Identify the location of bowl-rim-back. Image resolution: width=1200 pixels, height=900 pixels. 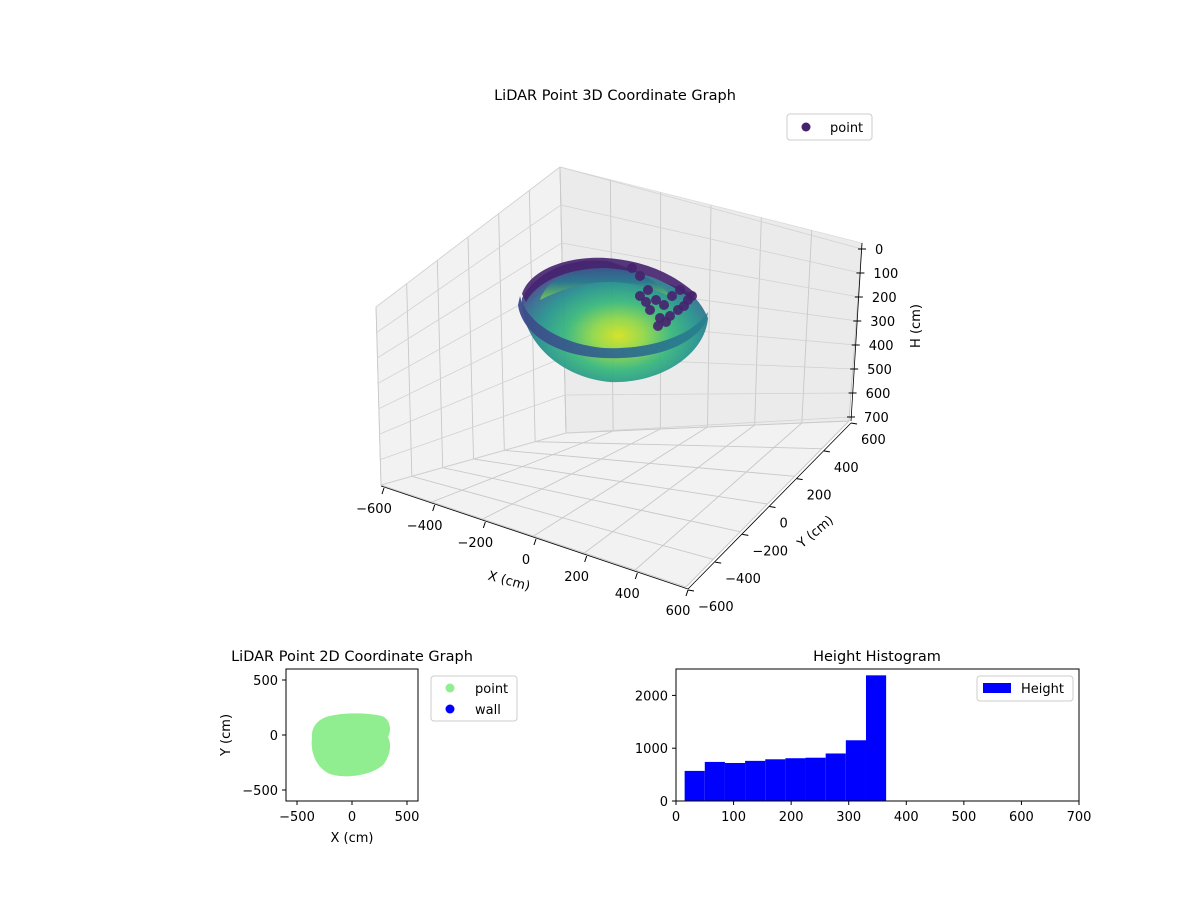
(609, 279).